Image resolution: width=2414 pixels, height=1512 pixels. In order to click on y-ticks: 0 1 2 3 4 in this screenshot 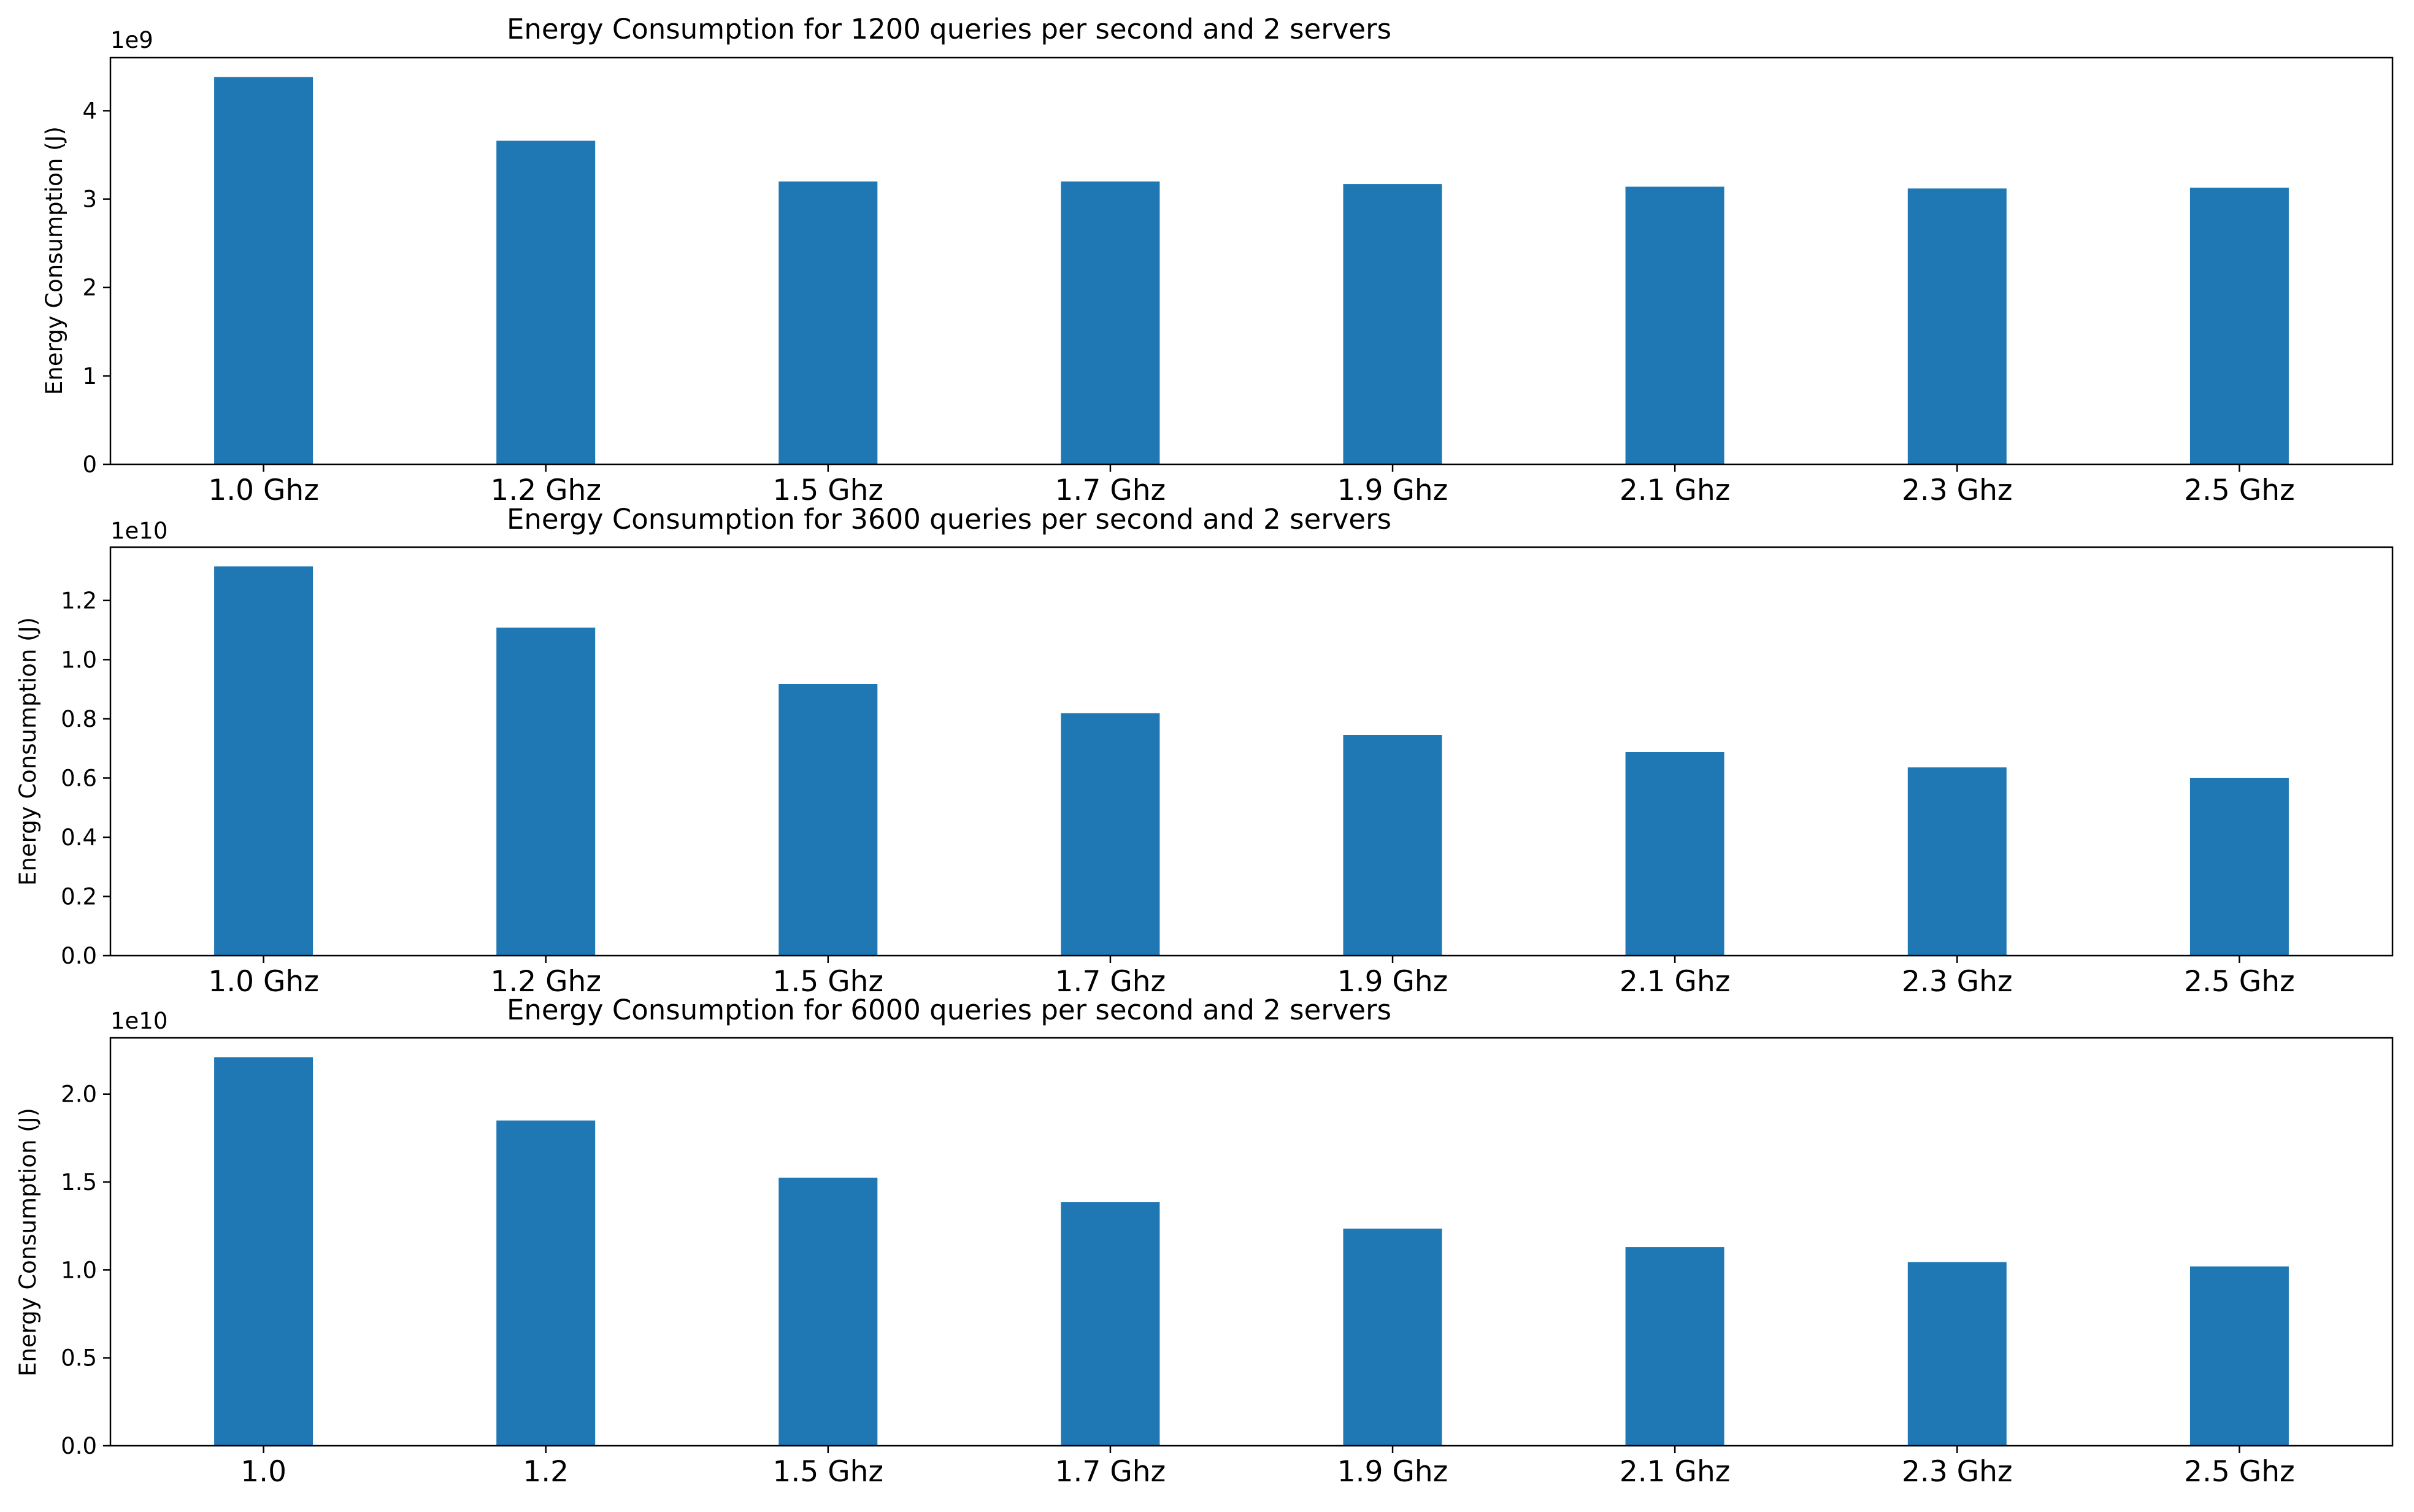, I will do `click(96, 288)`.